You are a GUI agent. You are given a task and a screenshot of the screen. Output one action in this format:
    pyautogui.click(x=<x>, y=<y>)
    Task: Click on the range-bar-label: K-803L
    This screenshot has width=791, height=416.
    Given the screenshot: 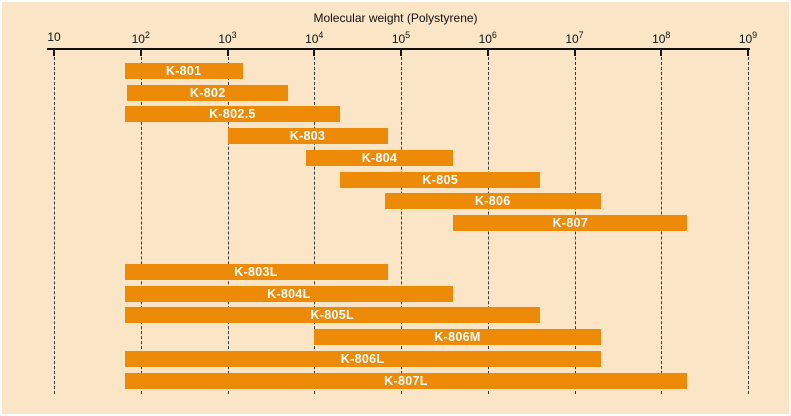 What is the action you would take?
    pyautogui.click(x=256, y=272)
    